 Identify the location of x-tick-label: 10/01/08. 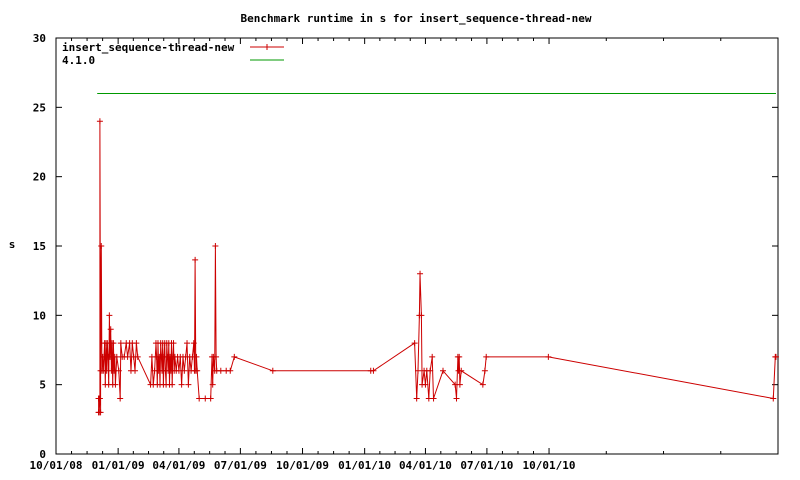
(56, 465).